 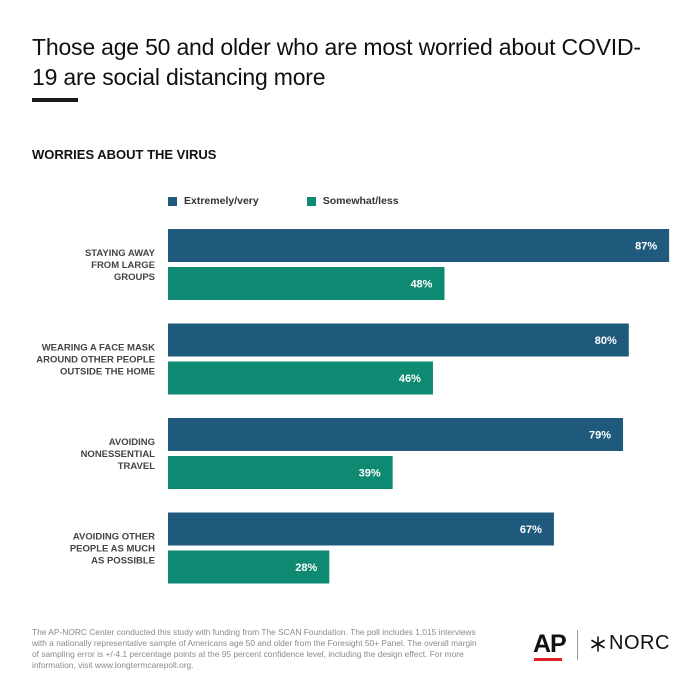 I want to click on data-label: 39%, so click(x=370, y=474).